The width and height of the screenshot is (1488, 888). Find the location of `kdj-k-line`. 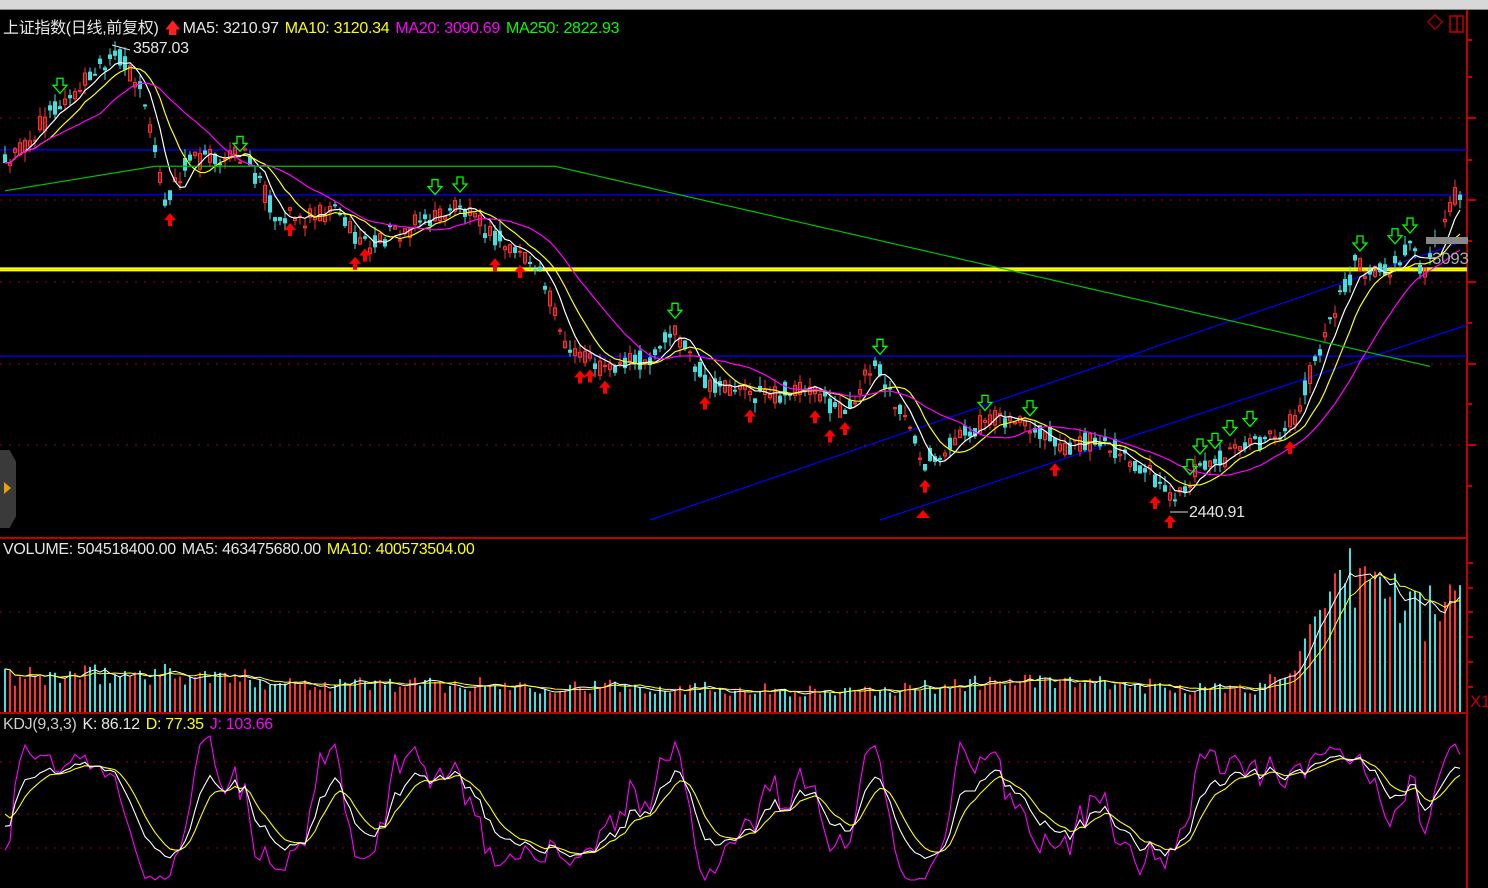

kdj-k-line is located at coordinates (732, 807).